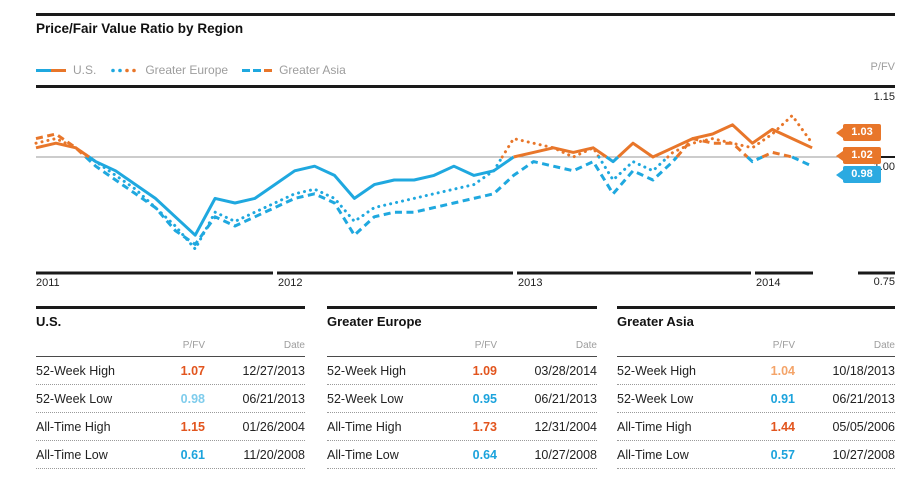 The height and width of the screenshot is (487, 911). What do you see at coordinates (863, 427) in the screenshot?
I see `row-date: 05/05/2006` at bounding box center [863, 427].